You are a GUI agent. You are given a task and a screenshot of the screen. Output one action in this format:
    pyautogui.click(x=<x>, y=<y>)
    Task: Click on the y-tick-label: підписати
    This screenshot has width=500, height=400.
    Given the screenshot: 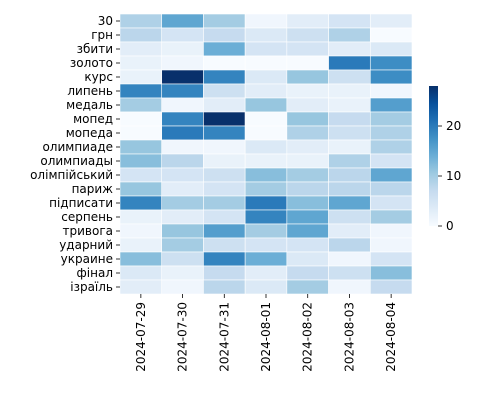 What is the action you would take?
    pyautogui.click(x=81, y=203)
    